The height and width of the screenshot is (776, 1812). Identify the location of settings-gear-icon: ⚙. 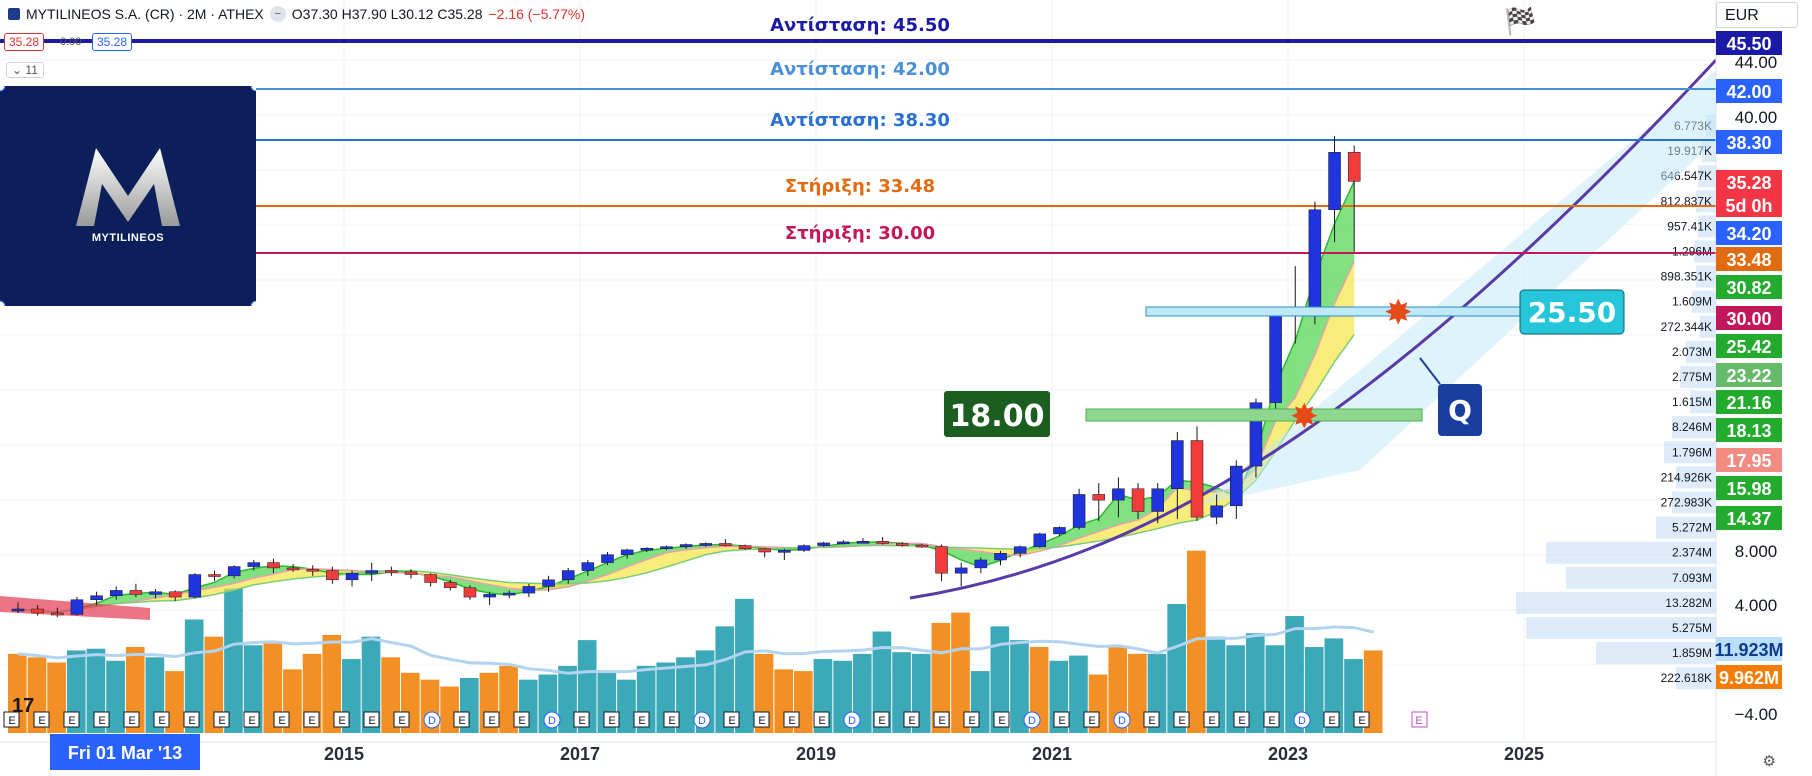
(1769, 761).